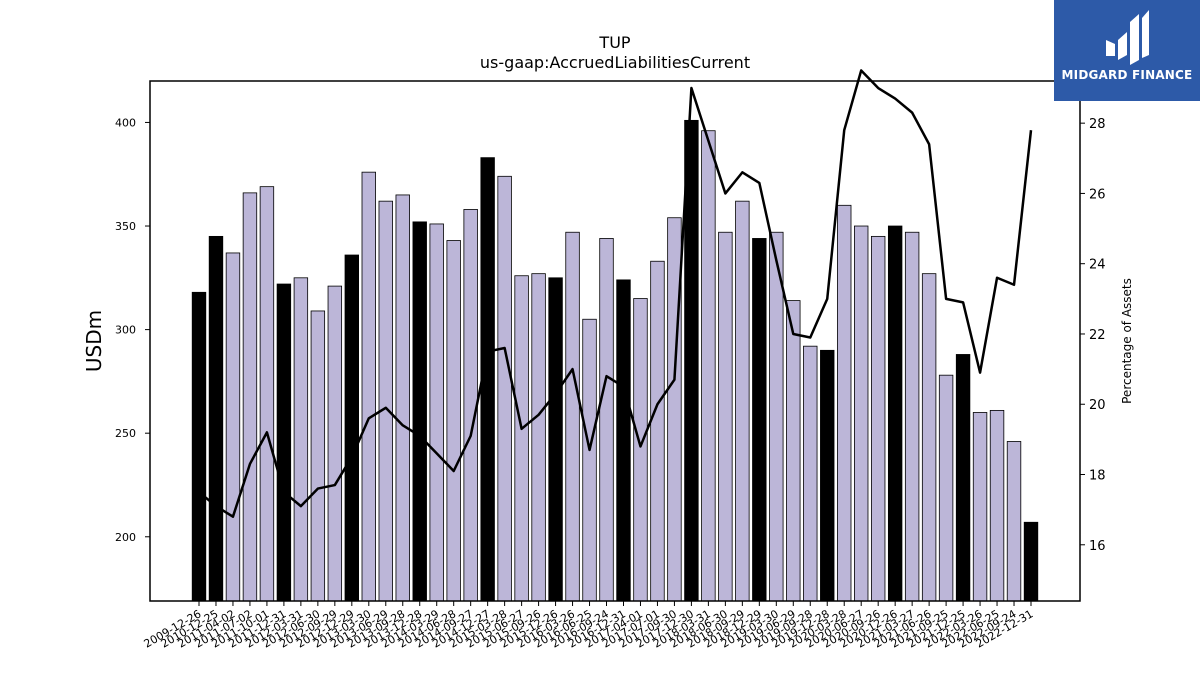  Describe the element at coordinates (1097, 194) in the screenshot. I see `y2-tick-label: 26` at that location.